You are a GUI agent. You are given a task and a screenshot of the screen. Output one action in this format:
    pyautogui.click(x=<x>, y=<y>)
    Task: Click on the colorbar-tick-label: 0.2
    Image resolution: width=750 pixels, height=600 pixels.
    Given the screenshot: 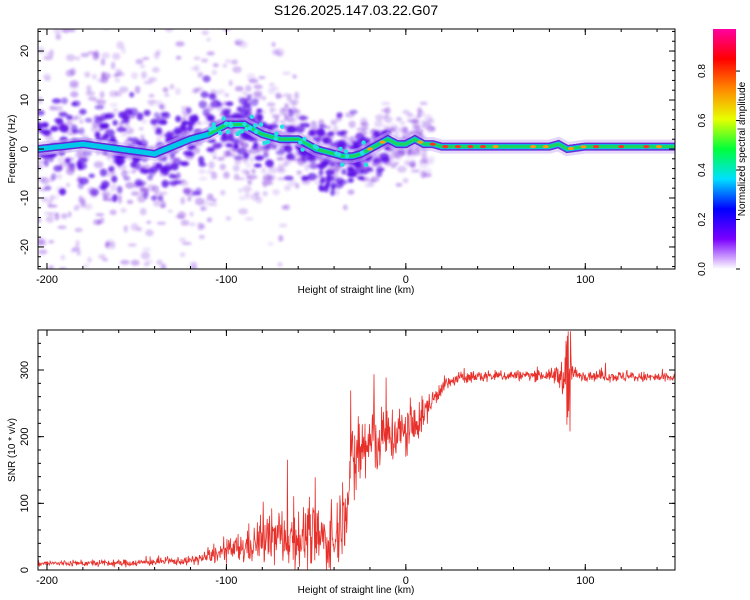 What is the action you would take?
    pyautogui.click(x=702, y=219)
    